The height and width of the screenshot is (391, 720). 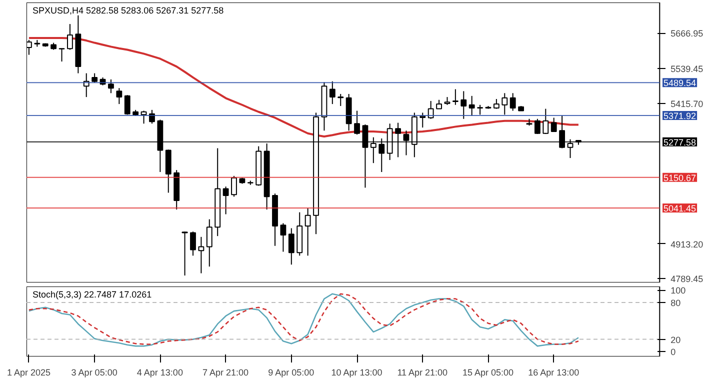 What do you see at coordinates (554, 373) in the screenshot?
I see `x-tick-label: 16 Apr 13:00` at bounding box center [554, 373].